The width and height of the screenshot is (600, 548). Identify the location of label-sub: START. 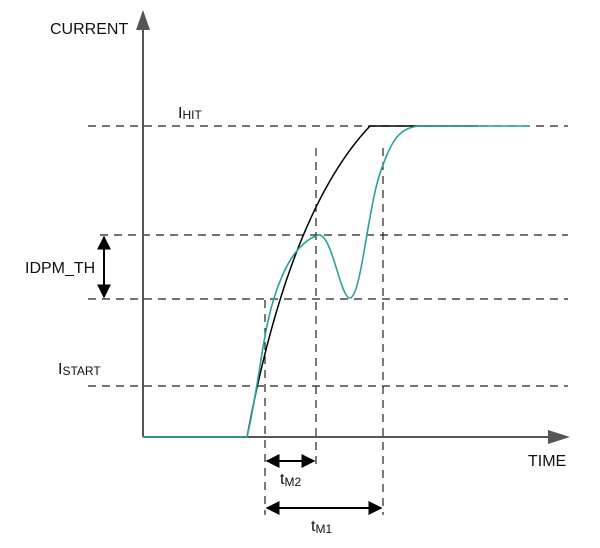
(81, 371).